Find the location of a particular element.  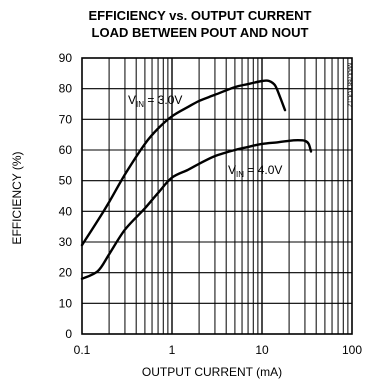

chart-subtitle: LOAD BETWEEN POUT AND NOUT is located at coordinates (200, 32).